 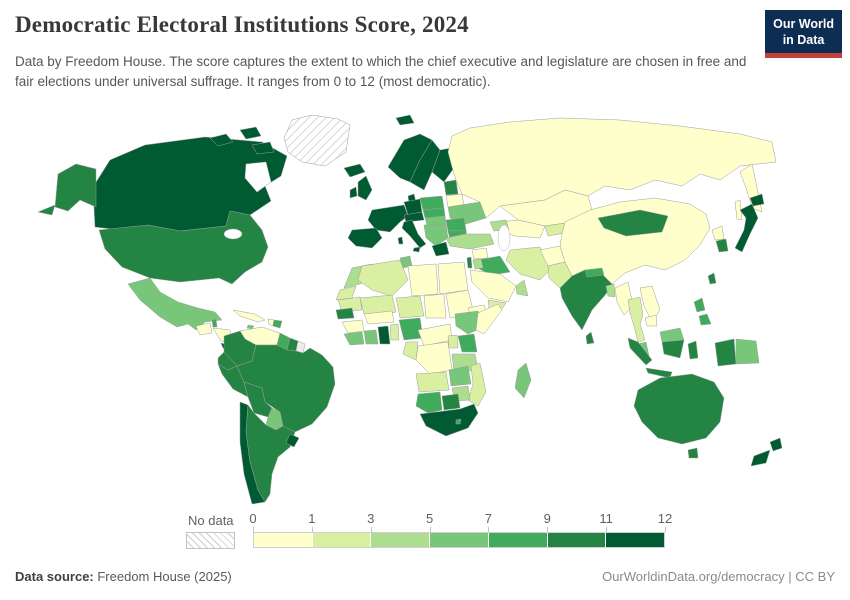 What do you see at coordinates (440, 249) in the screenshot?
I see `country-greece` at bounding box center [440, 249].